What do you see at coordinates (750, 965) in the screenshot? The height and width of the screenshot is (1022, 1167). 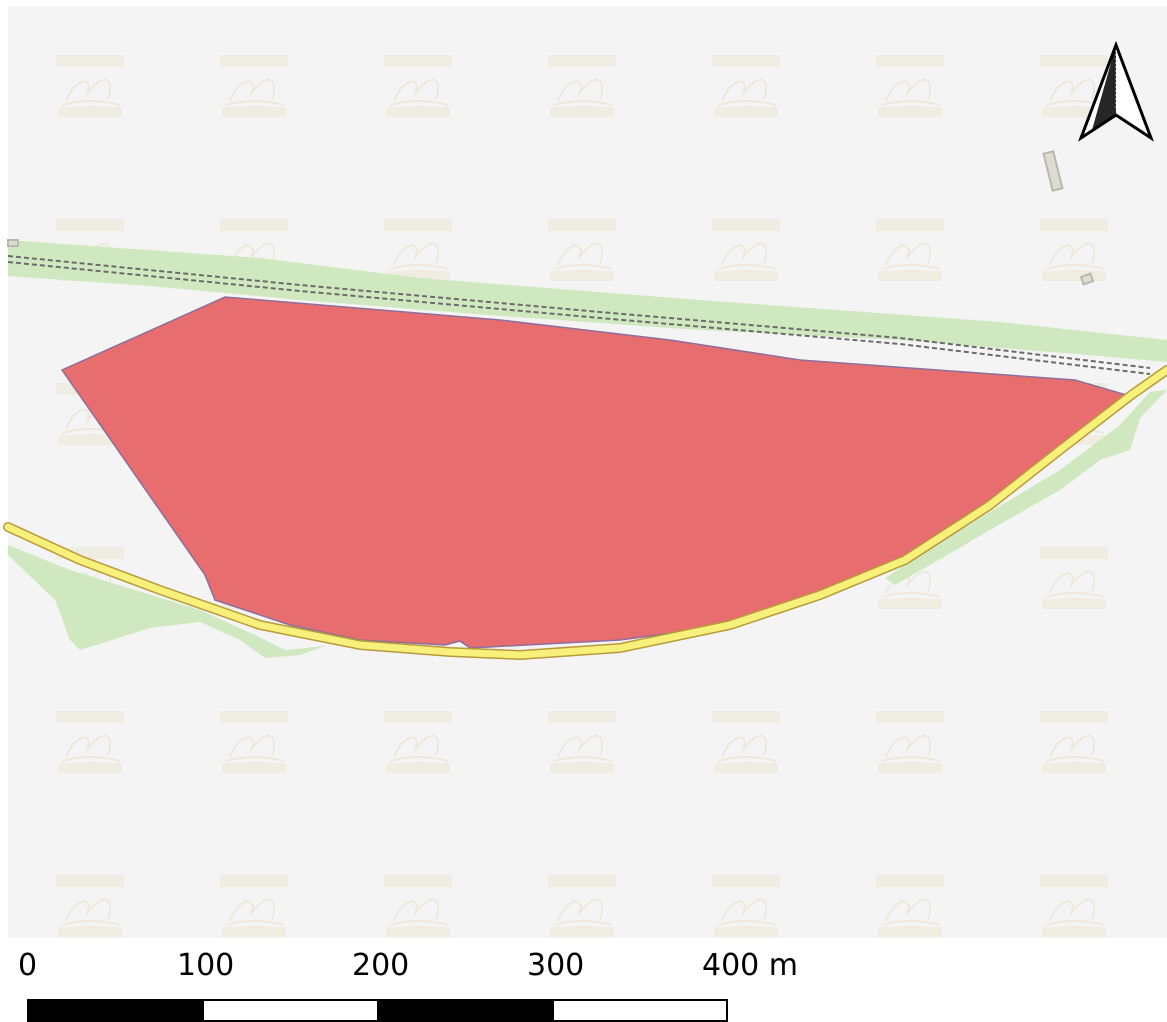 I see `scale-label-400m: 400 m` at bounding box center [750, 965].